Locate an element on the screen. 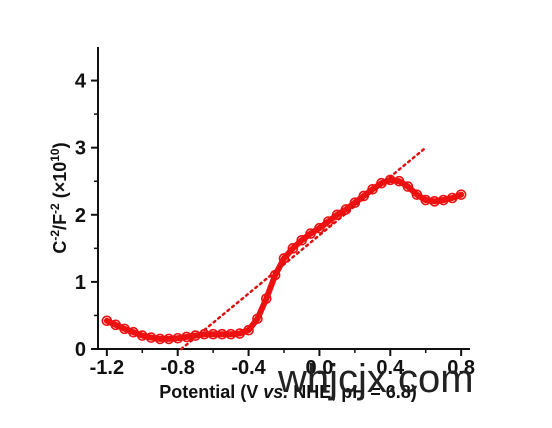 Image resolution: width=552 pixels, height=428 pixels. y-axis-title-part-4: -2 is located at coordinates (55, 208).